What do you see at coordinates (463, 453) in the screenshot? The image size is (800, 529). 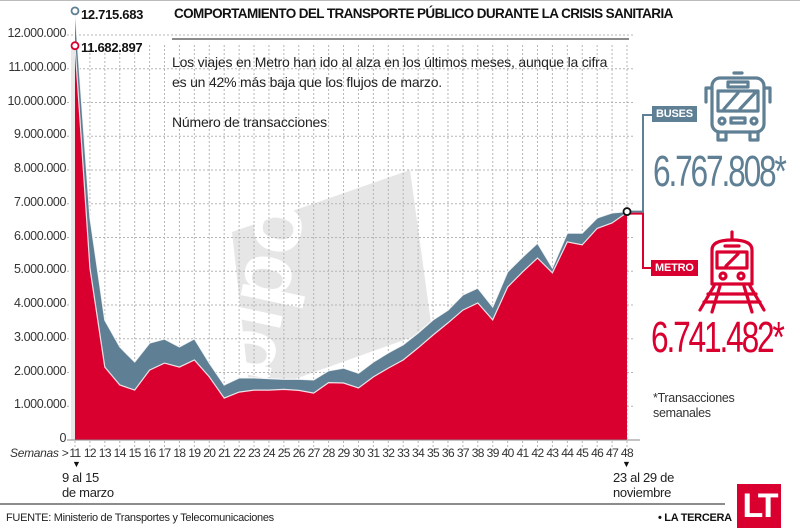 I see `x-tick-label: 37` at bounding box center [463, 453].